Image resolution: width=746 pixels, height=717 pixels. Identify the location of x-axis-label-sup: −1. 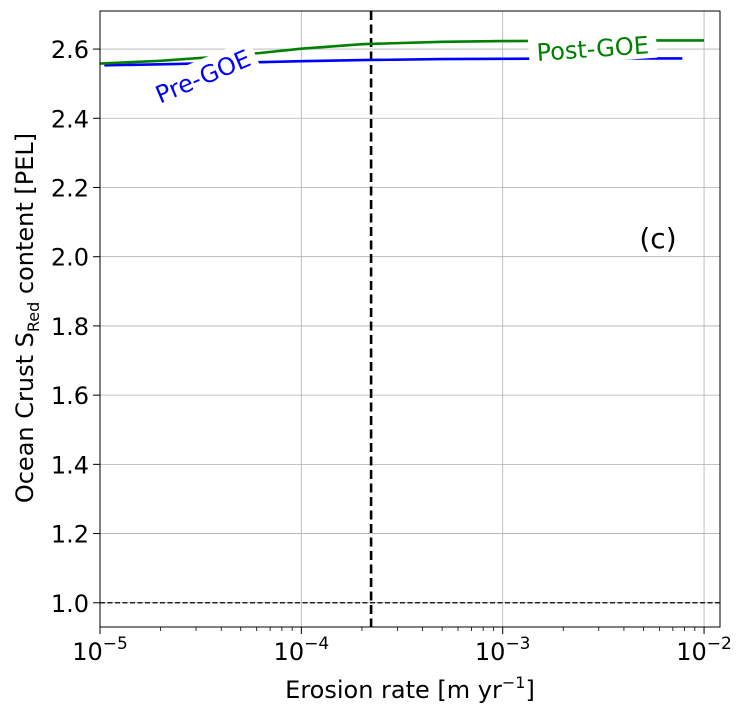
(514, 682).